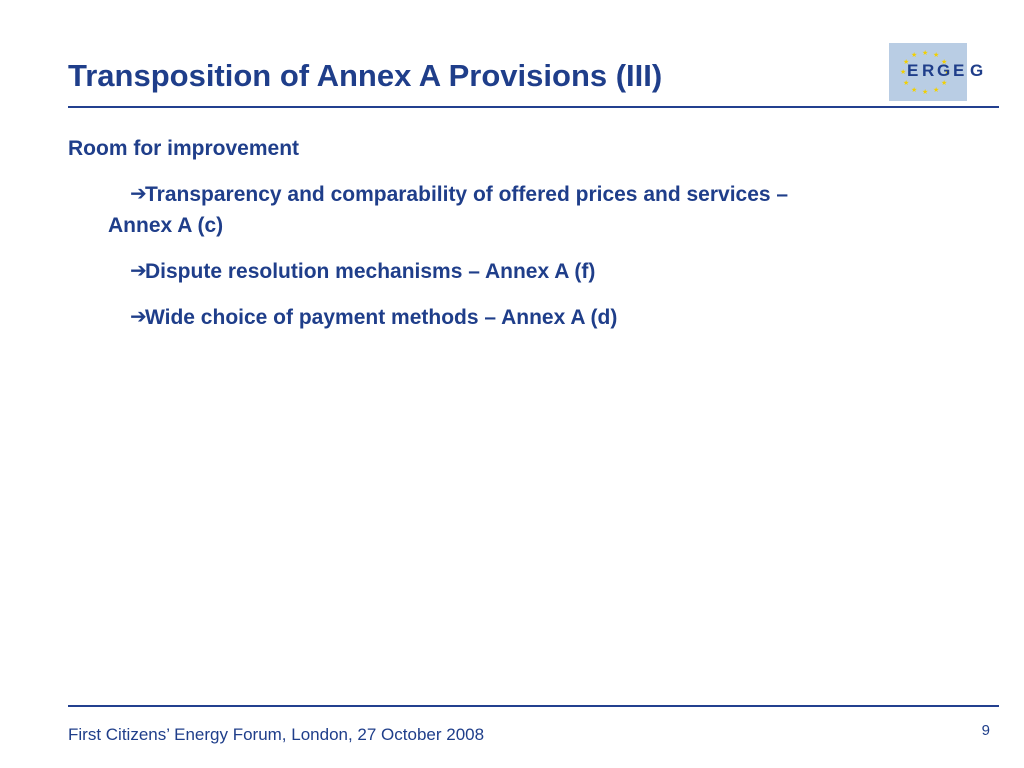 The image size is (1024, 768). I want to click on logo-letter-r: R, so click(928, 70).